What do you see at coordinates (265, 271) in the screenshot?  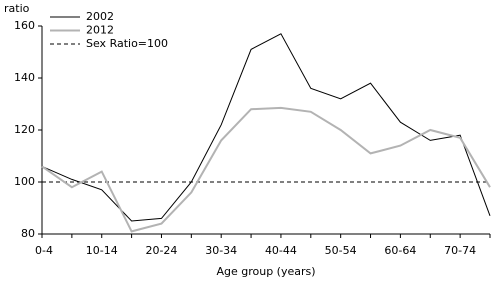 I see `x-axis-label: Age group (years)` at bounding box center [265, 271].